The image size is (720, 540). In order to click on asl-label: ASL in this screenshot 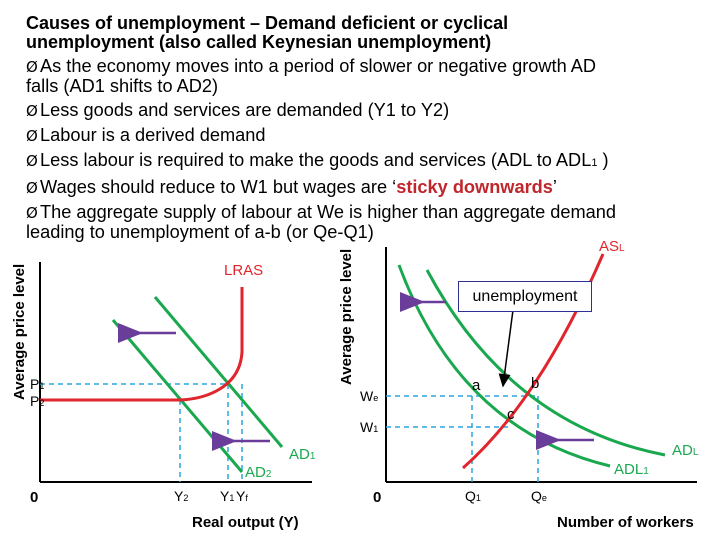, I will do `click(612, 246)`.